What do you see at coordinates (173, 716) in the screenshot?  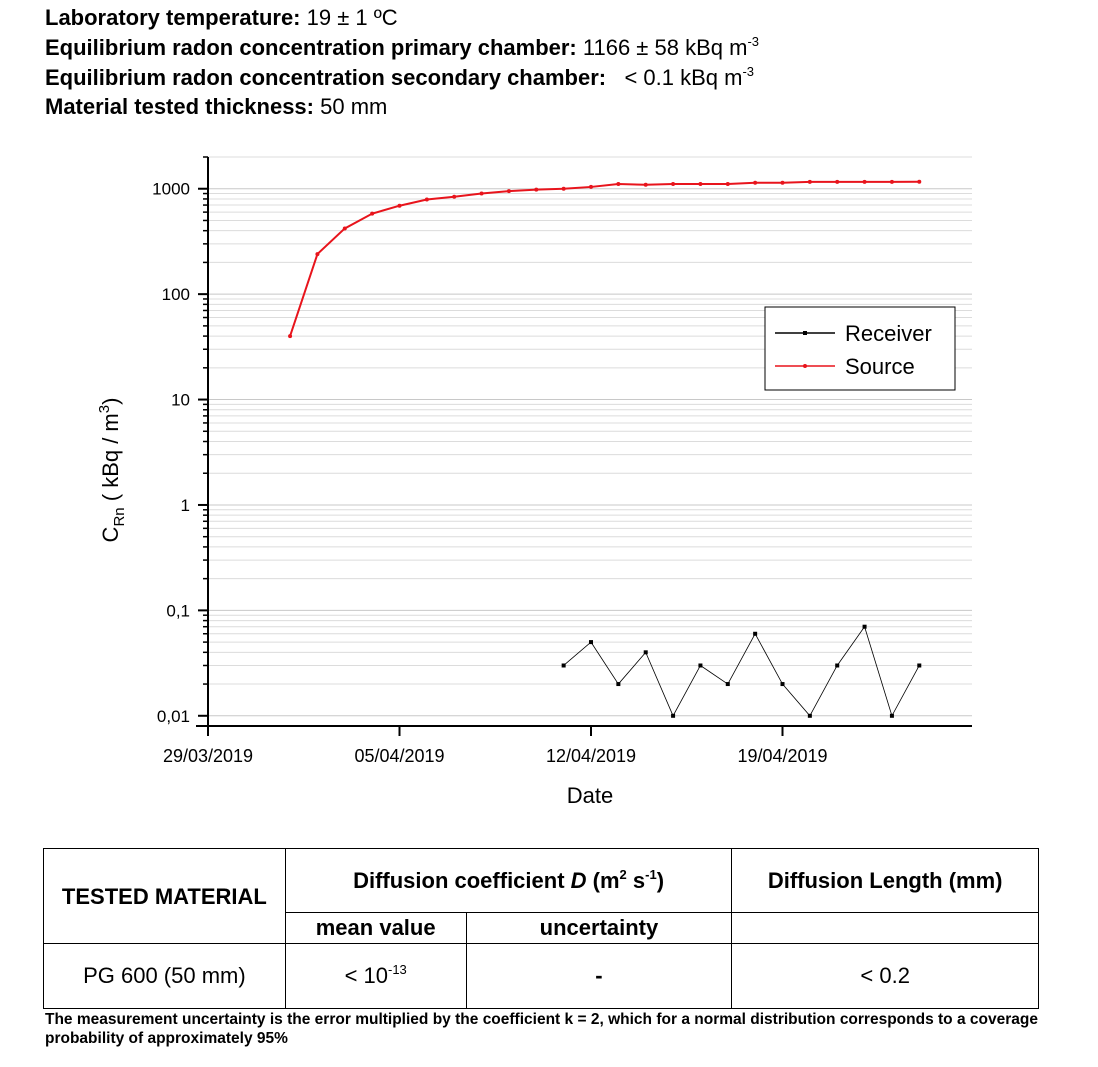 I see `y-tick-label: 0,01` at bounding box center [173, 716].